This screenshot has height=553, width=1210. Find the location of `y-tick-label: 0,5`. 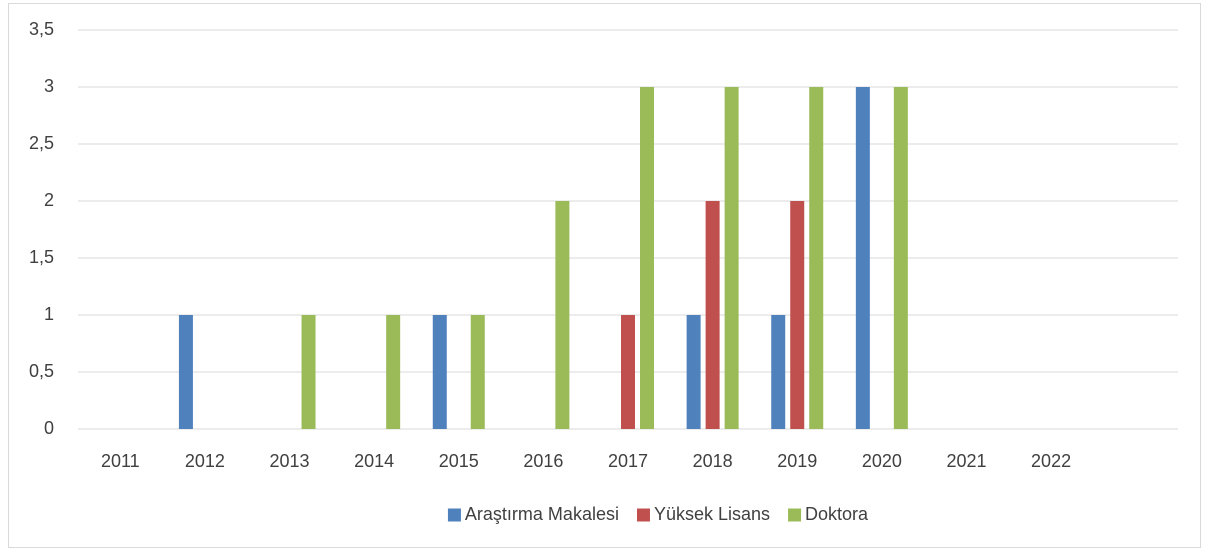

y-tick-label: 0,5 is located at coordinates (41, 371).